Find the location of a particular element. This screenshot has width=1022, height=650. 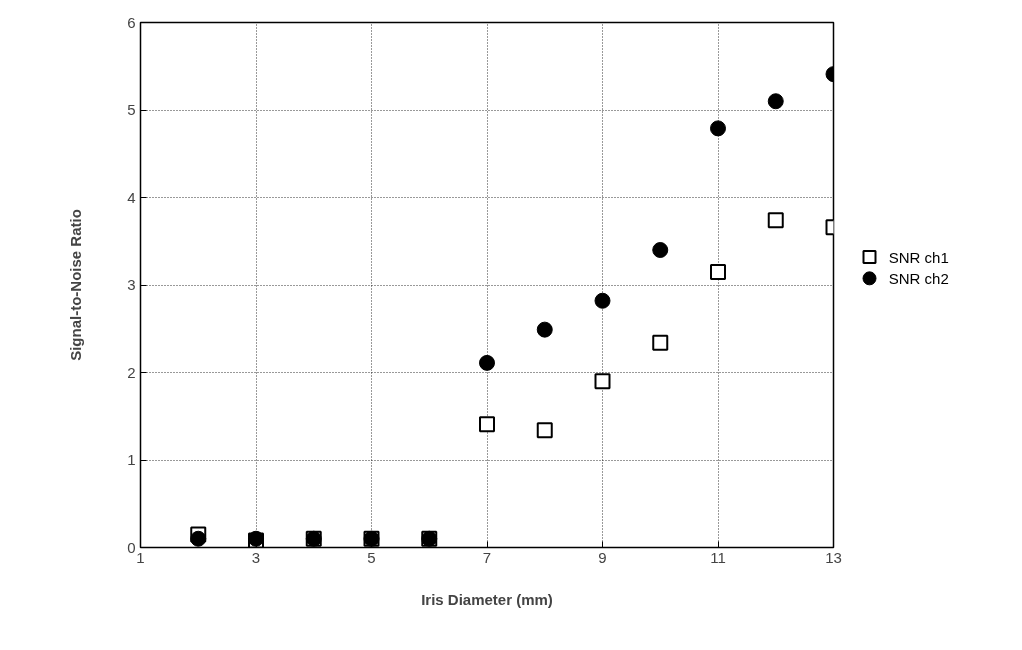

legend-label: SNR ch2 is located at coordinates (918, 278).